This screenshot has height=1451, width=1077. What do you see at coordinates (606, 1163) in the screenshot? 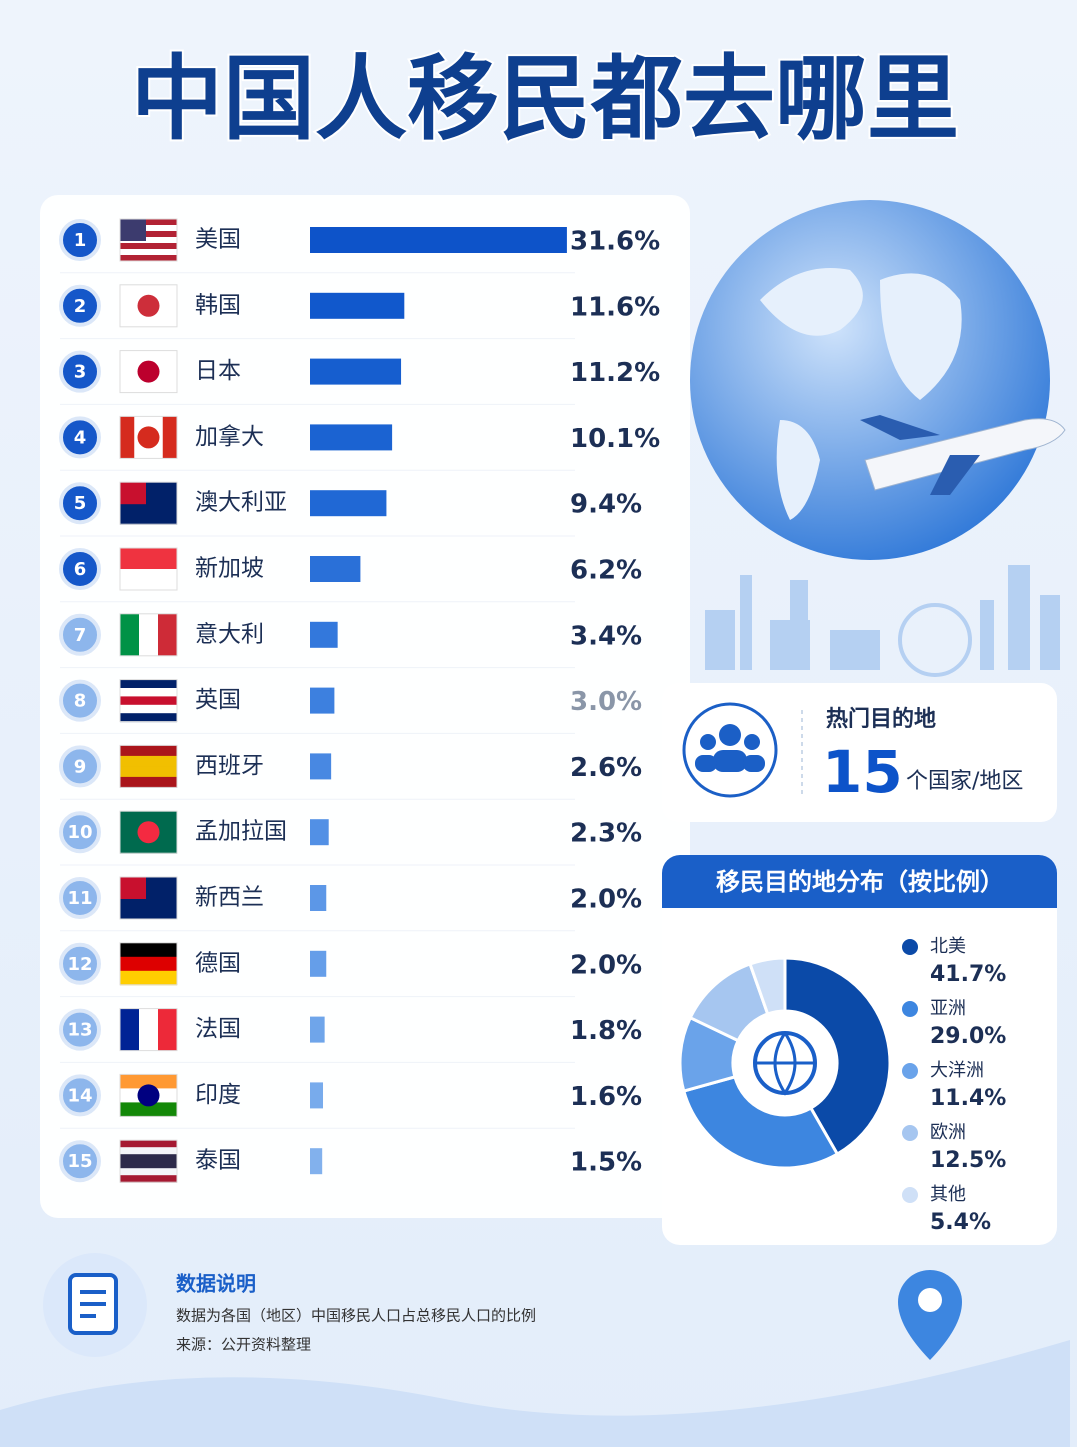
I see `value-label: 1.5%` at bounding box center [606, 1163].